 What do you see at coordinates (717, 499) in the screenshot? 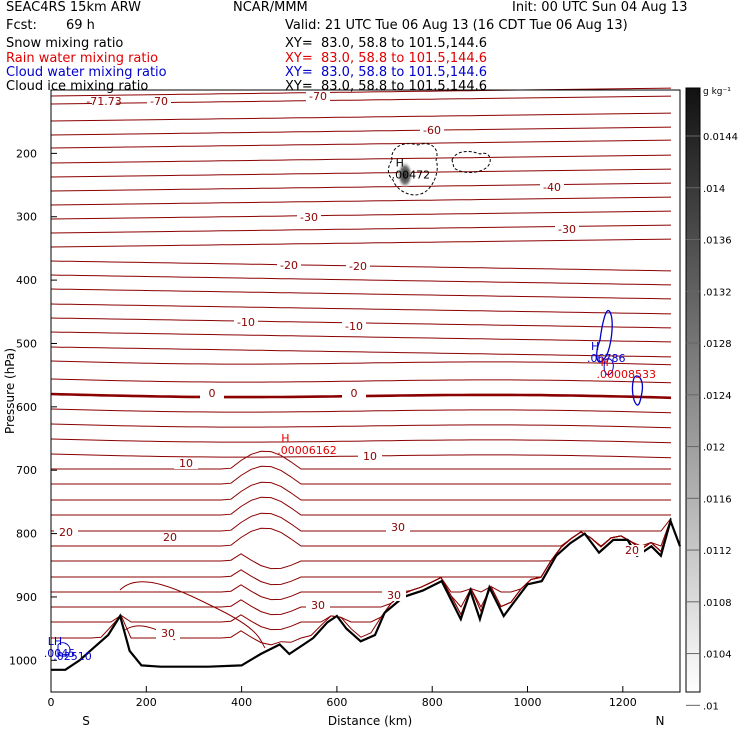
I see `colorbar-tick-label: .0116` at bounding box center [717, 499].